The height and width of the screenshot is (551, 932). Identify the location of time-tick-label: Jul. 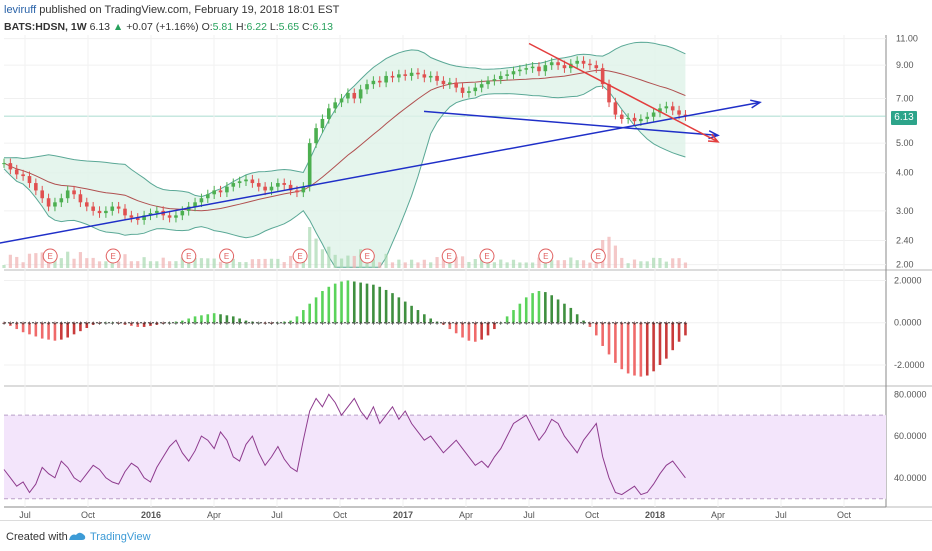
(529, 515).